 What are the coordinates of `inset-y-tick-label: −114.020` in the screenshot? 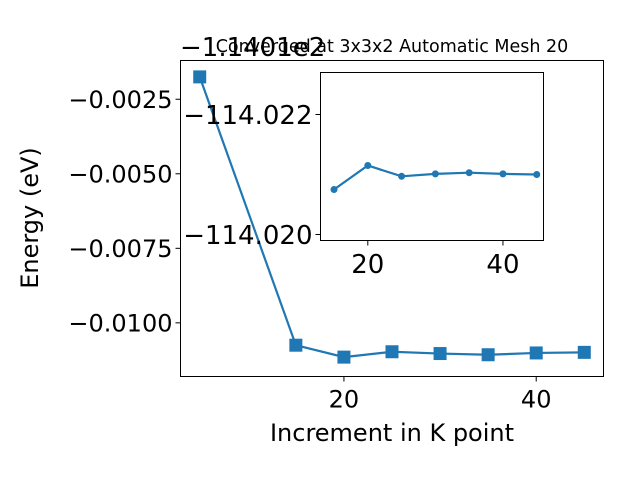 It's located at (247, 236).